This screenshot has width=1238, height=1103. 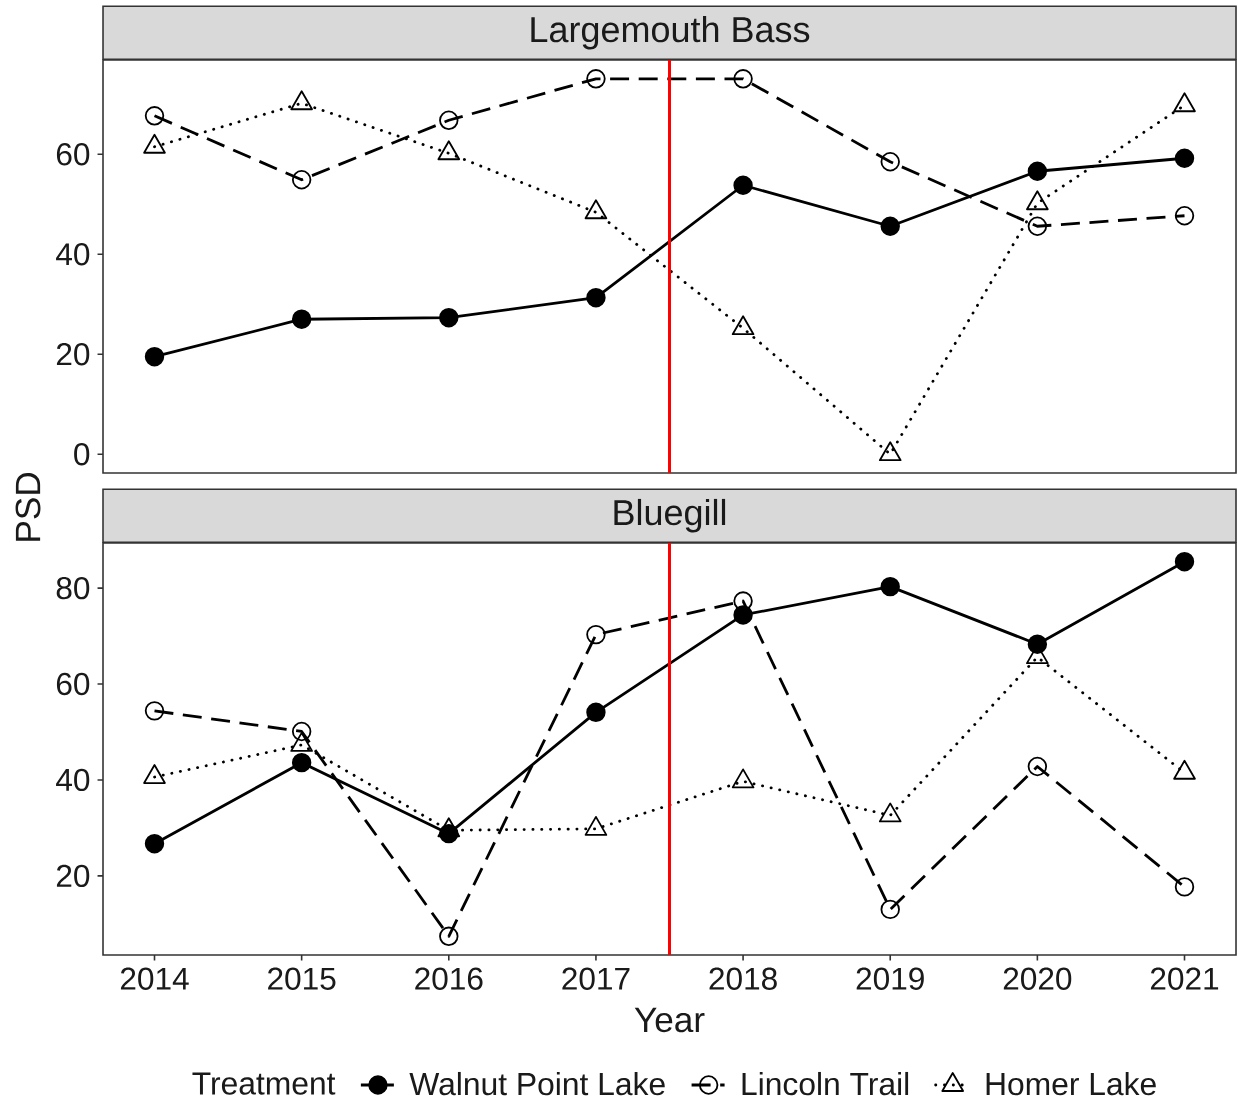 I want to click on y-tick-label: 0, so click(x=82, y=454).